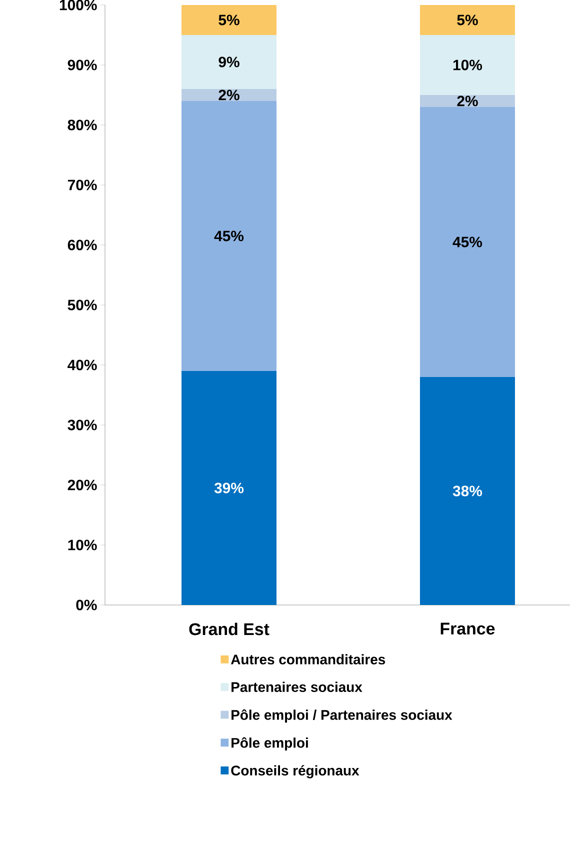 This screenshot has width=576, height=843. Describe the element at coordinates (82, 545) in the screenshot. I see `y-tick-label: 10%` at that location.